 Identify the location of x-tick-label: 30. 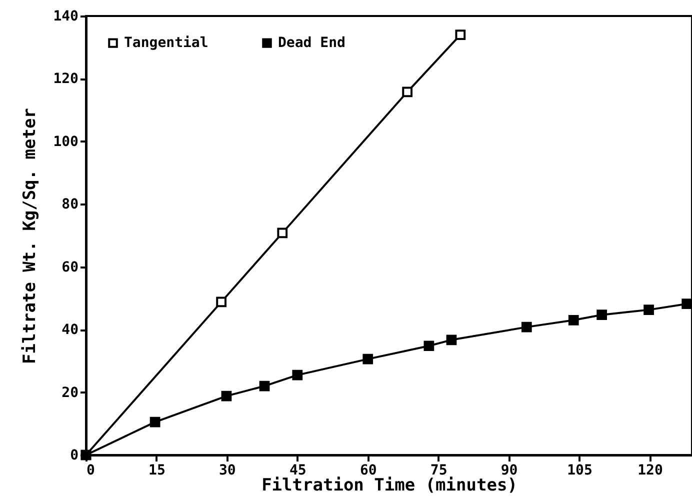
(227, 470).